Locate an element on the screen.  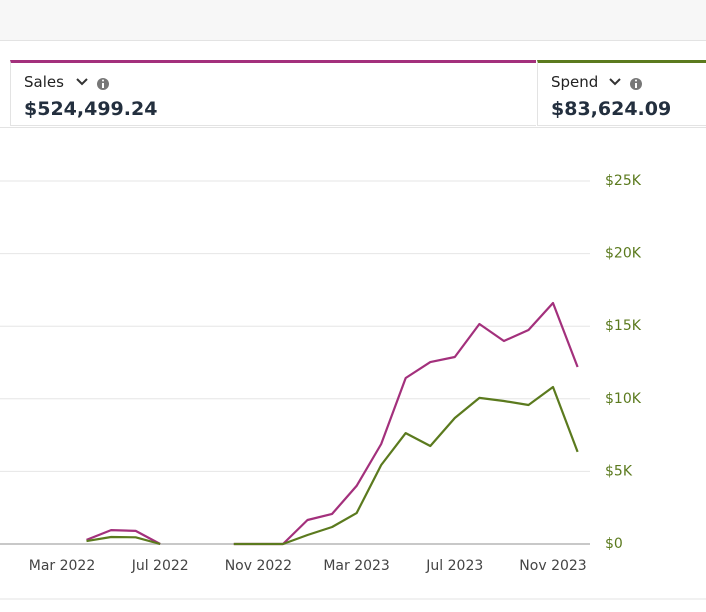
metric-value: $524,499.24 is located at coordinates (91, 109).